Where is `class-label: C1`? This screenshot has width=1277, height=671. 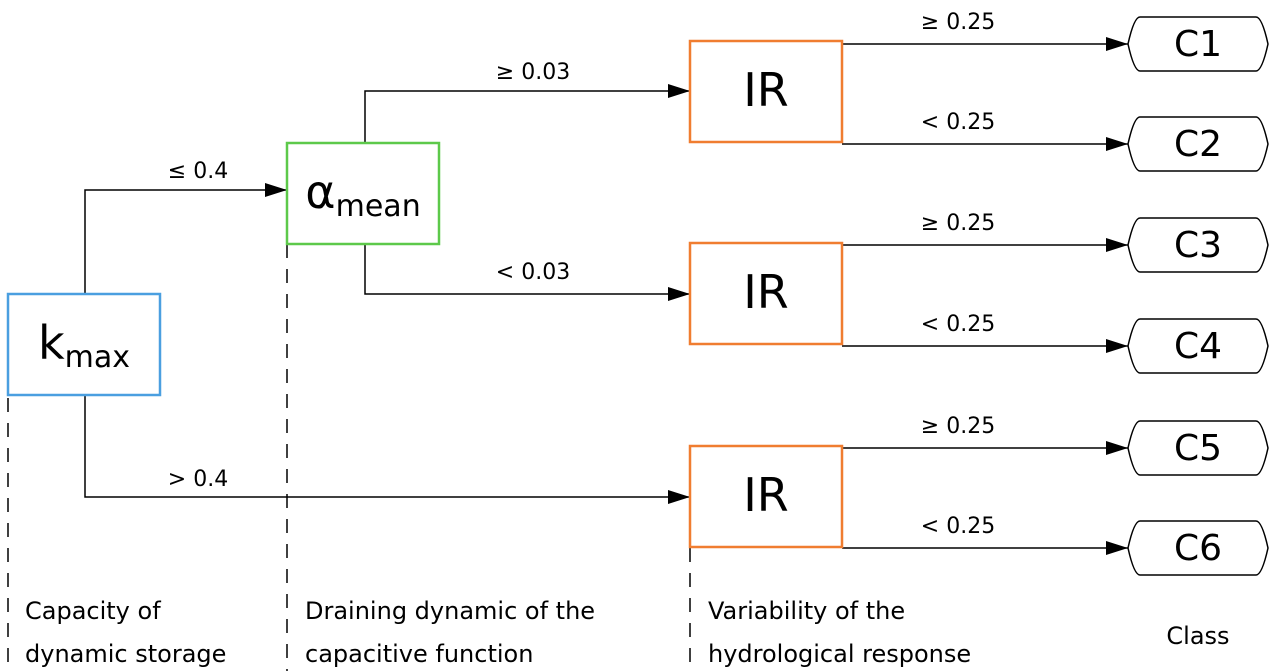
class-label: C1 is located at coordinates (1198, 44).